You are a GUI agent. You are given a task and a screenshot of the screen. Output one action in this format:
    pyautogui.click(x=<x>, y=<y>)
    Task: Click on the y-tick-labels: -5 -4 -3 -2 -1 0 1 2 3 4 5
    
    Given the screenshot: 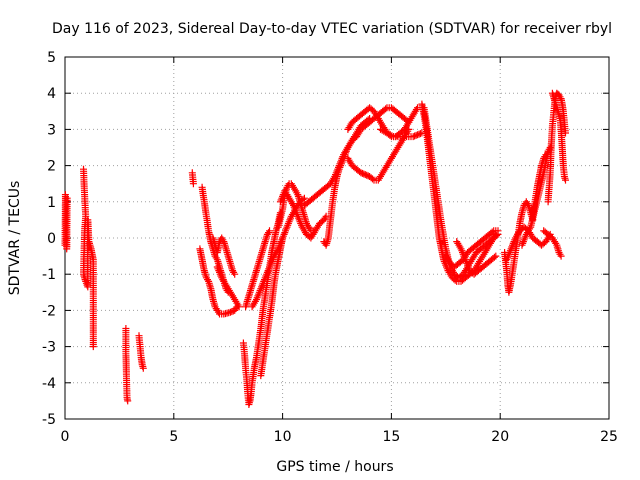 What is the action you would take?
    pyautogui.click(x=49, y=239)
    